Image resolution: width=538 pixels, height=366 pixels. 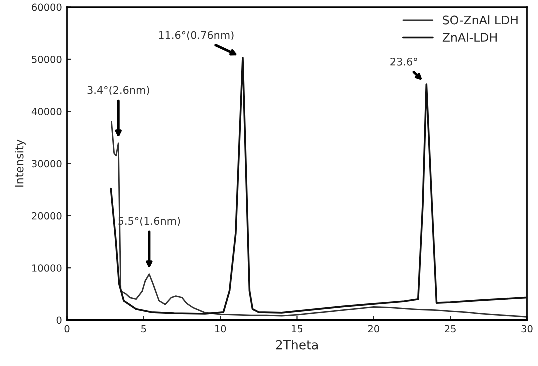 I want to click on x-tick-label: 10, so click(x=220, y=329).